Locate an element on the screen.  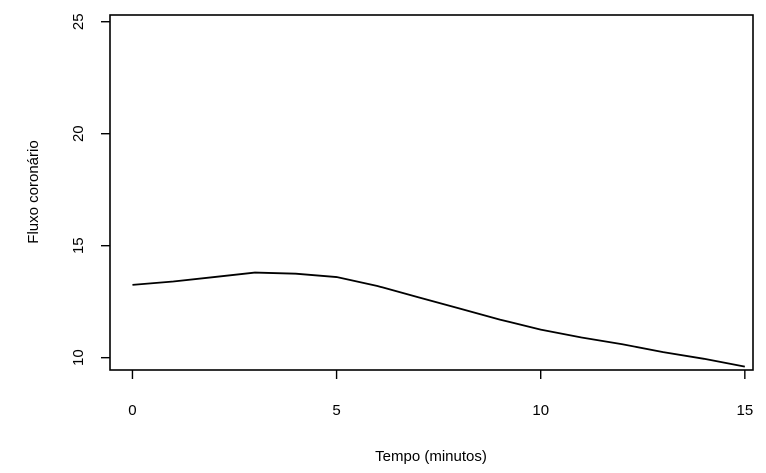
y-tick-label-15: 15 is located at coordinates (78, 245).